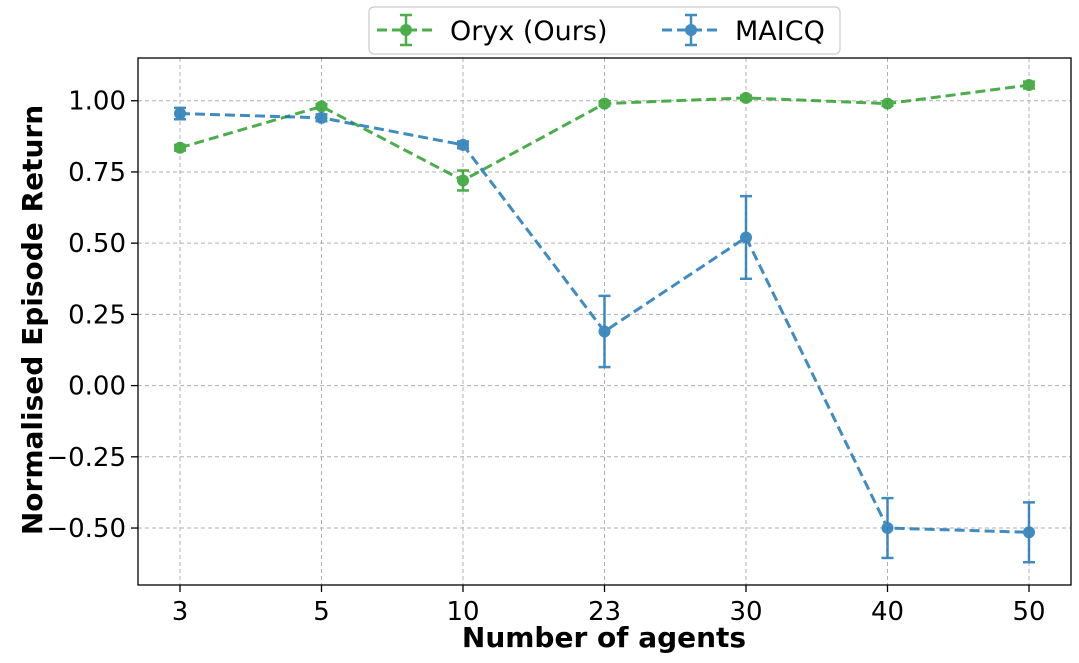  What do you see at coordinates (97, 387) in the screenshot?
I see `y-tick-label: 0.00` at bounding box center [97, 387].